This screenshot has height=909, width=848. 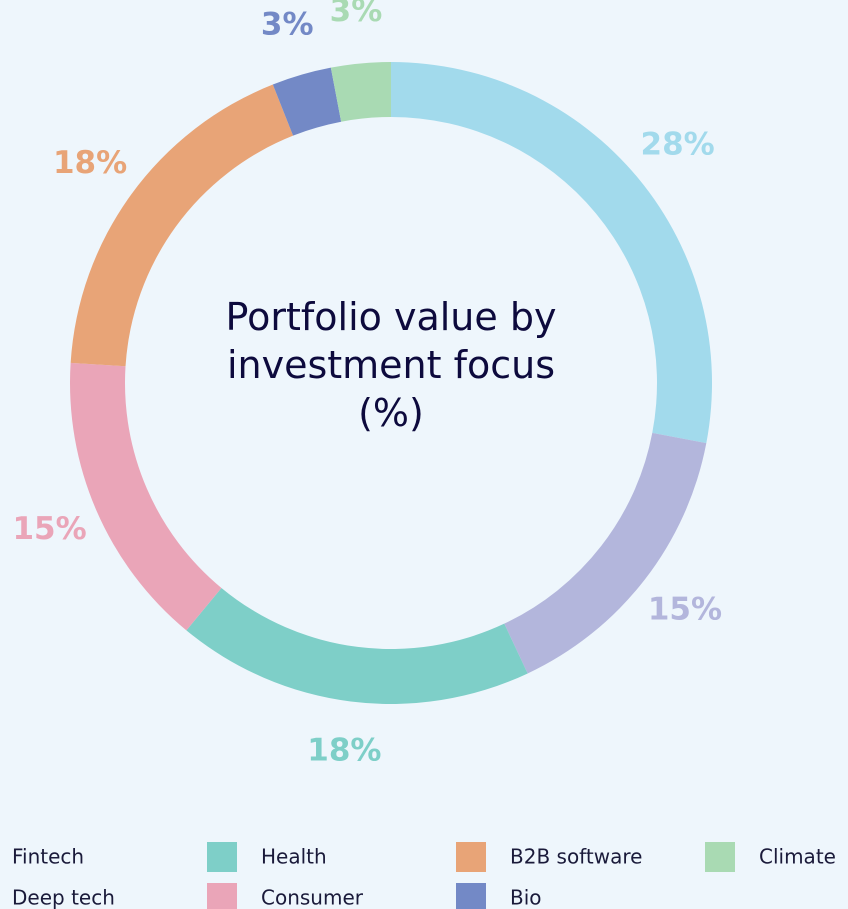 What do you see at coordinates (678, 144) in the screenshot?
I see `value-label: 28%` at bounding box center [678, 144].